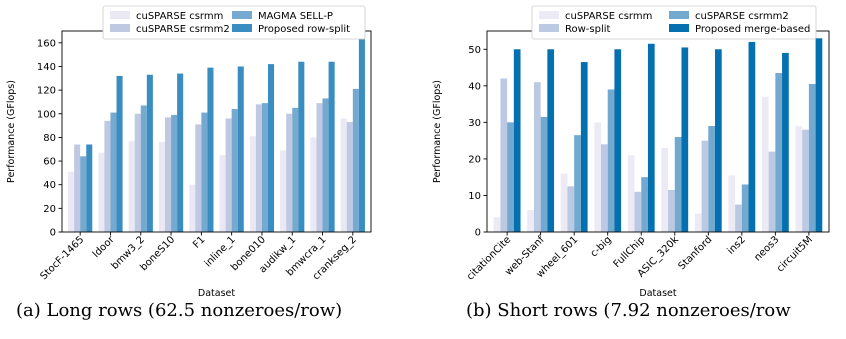  I want to click on ytick-label-long-40: 40, so click(49, 185).